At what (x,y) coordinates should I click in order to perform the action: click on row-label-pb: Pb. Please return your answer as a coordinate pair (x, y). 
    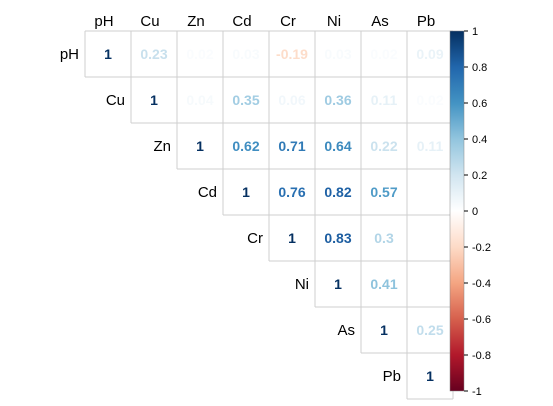
    Looking at the image, I should click on (392, 376).